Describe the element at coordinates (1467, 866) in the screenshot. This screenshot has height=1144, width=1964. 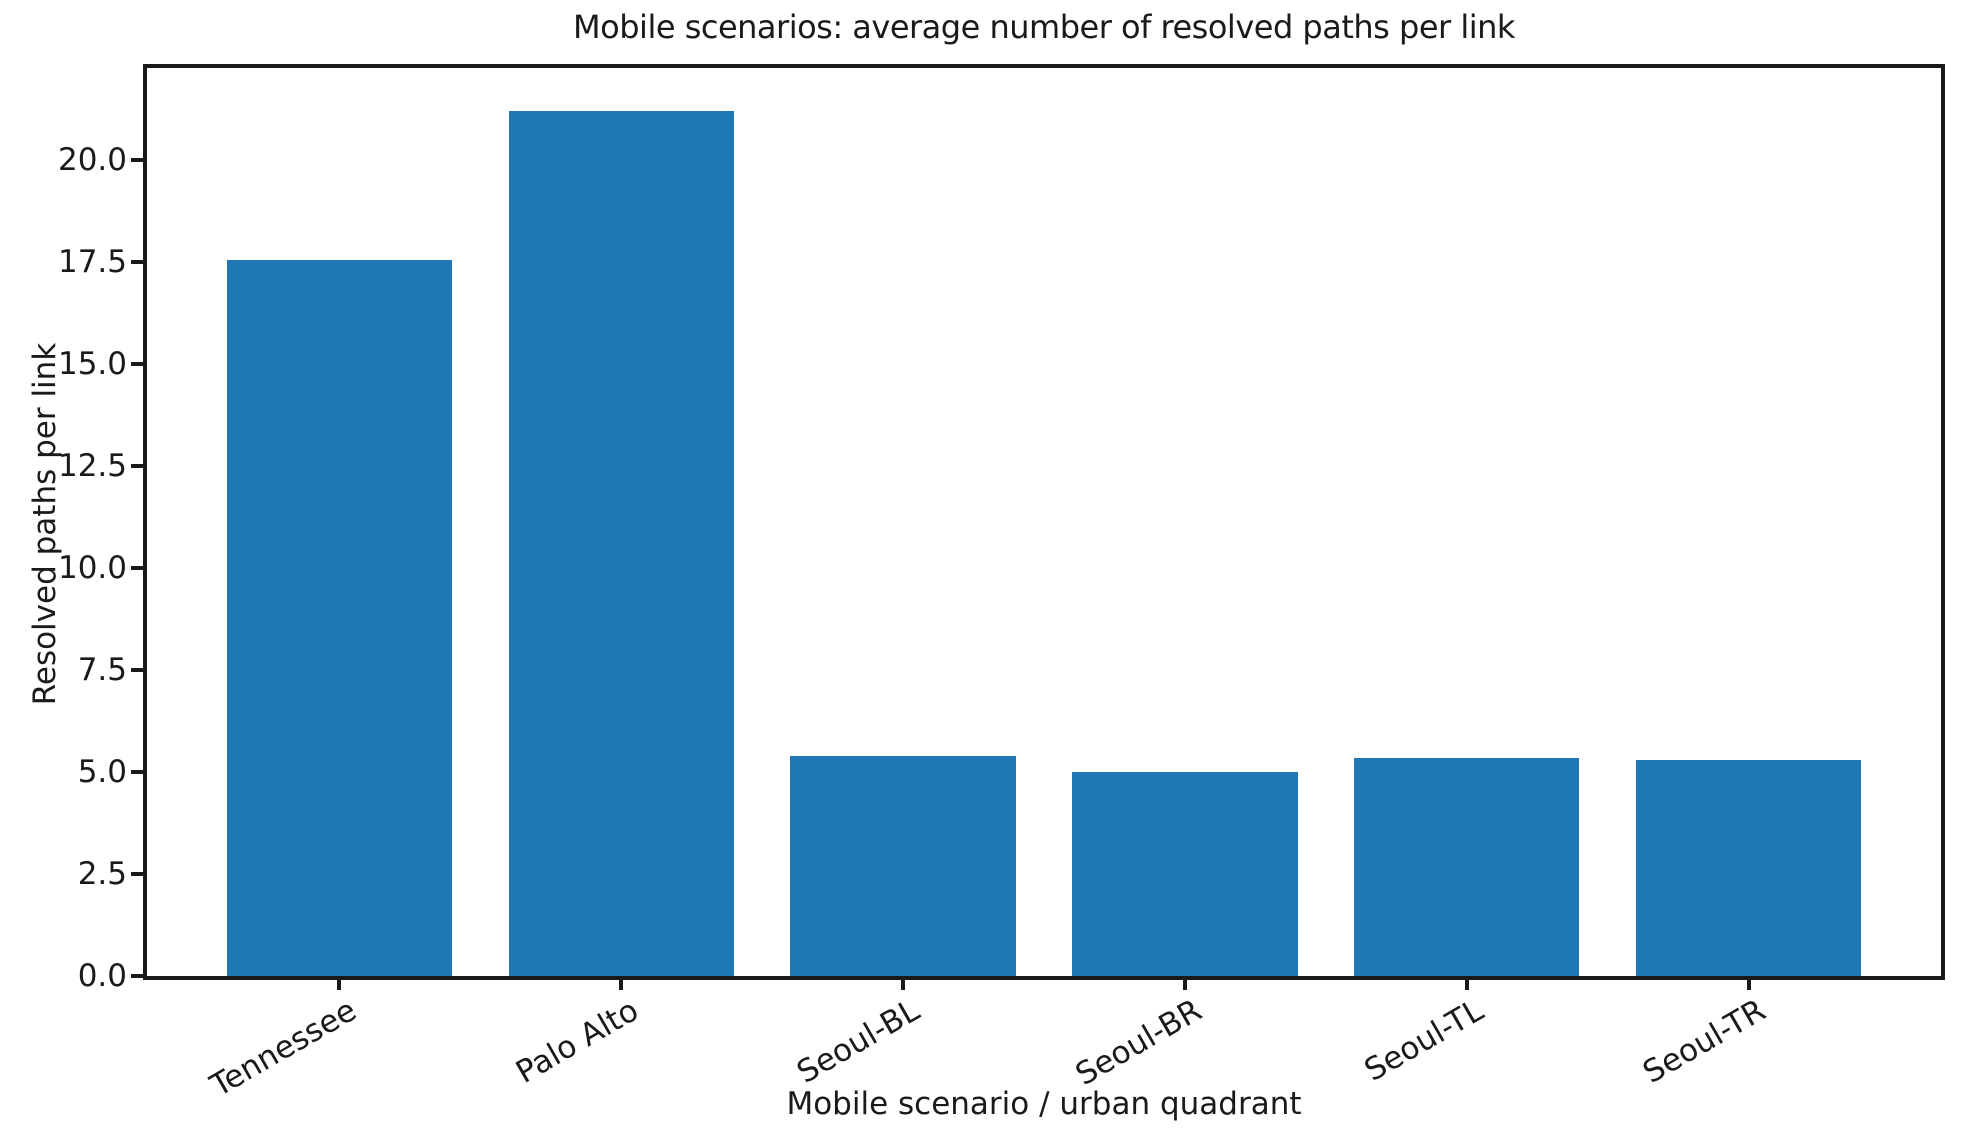
I see `bar-seoul-tl` at that location.